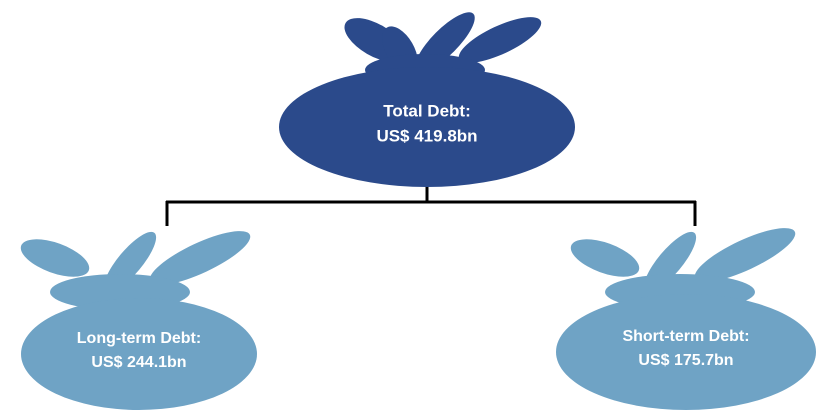 This screenshot has height=414, width=819. Describe the element at coordinates (426, 135) in the screenshot. I see `node-label: US$ 419.8bn` at that location.